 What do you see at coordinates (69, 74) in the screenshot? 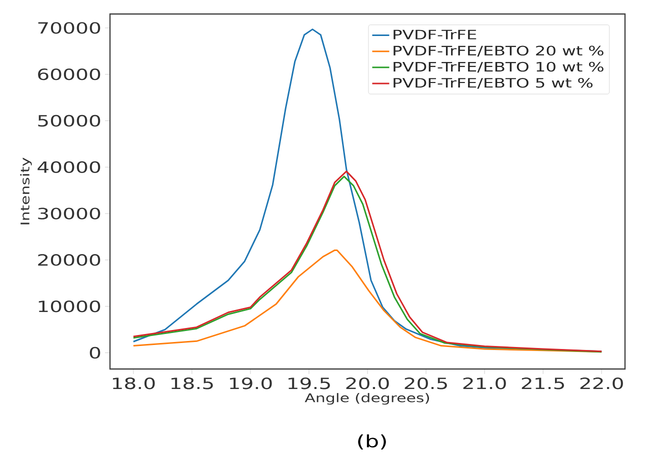
I see `y-tick-label: 60000` at bounding box center [69, 74].